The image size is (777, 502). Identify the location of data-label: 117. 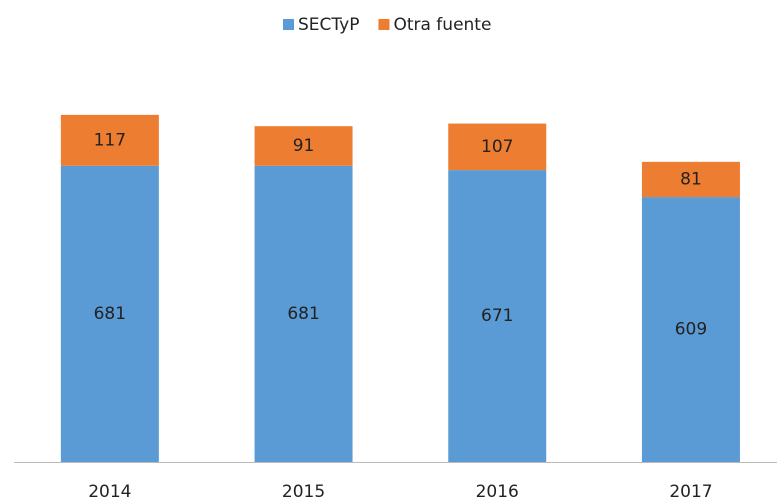
(110, 140).